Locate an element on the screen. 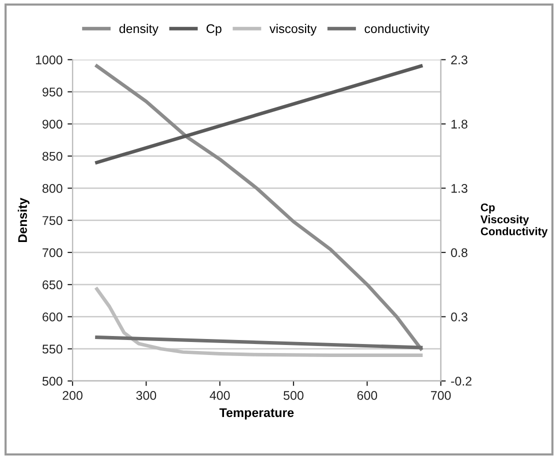 The image size is (558, 459). legend-label: conductivity is located at coordinates (397, 30).